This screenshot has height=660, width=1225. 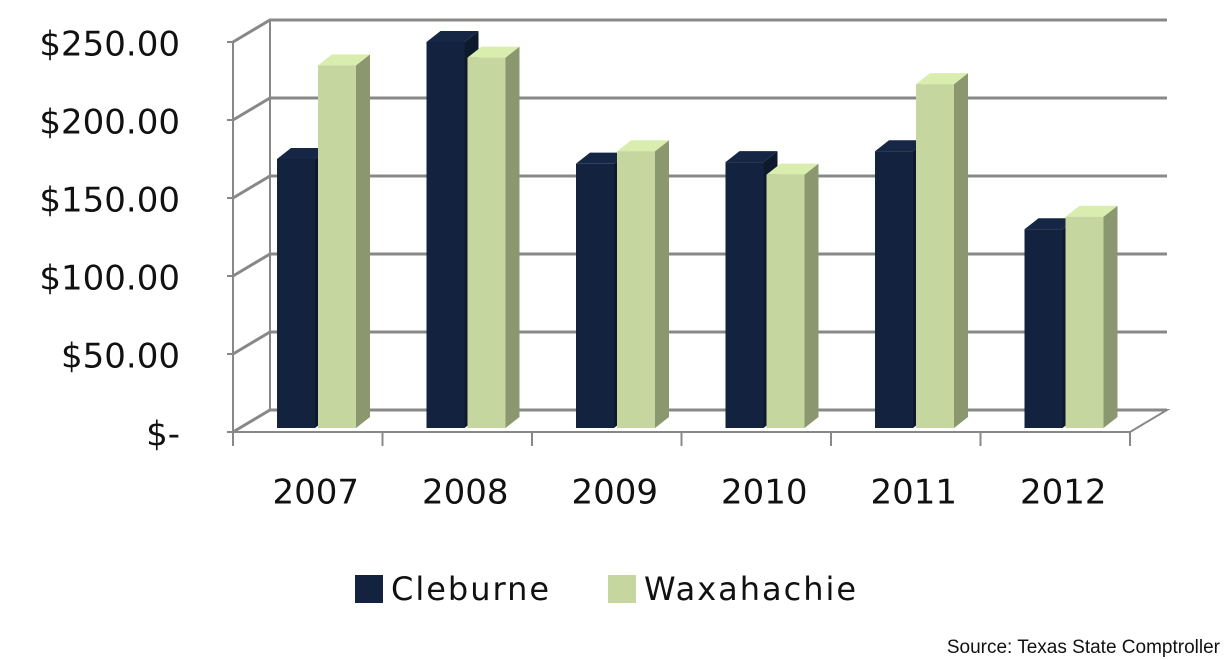 What do you see at coordinates (465, 493) in the screenshot?
I see `x-tick-label: 2008` at bounding box center [465, 493].